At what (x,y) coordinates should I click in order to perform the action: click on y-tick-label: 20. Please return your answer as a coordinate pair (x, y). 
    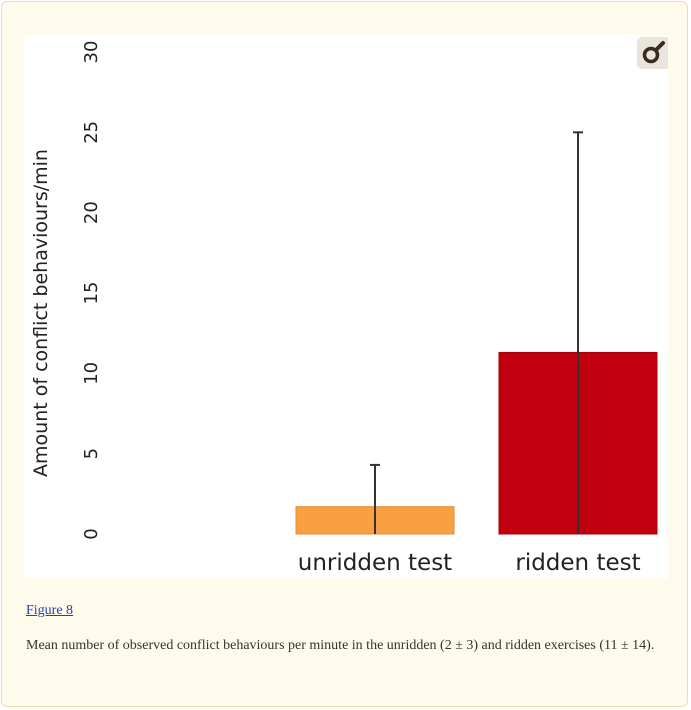
    Looking at the image, I should click on (91, 212).